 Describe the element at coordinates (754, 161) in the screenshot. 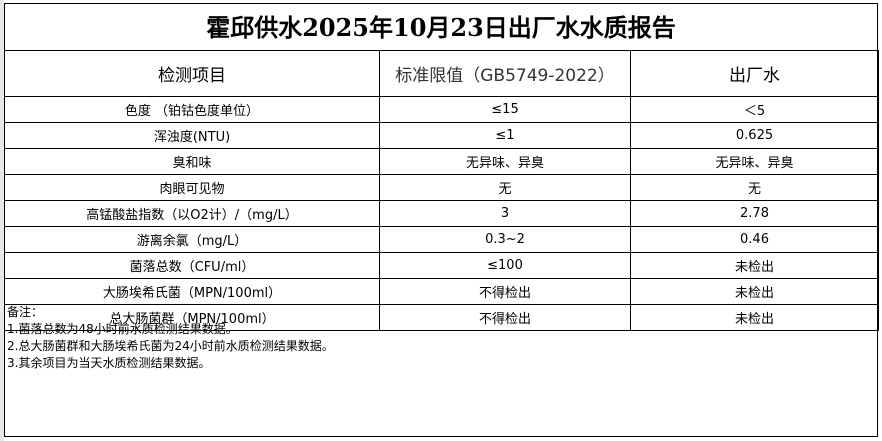

I see `outlet-value: 无异味、异臭` at that location.